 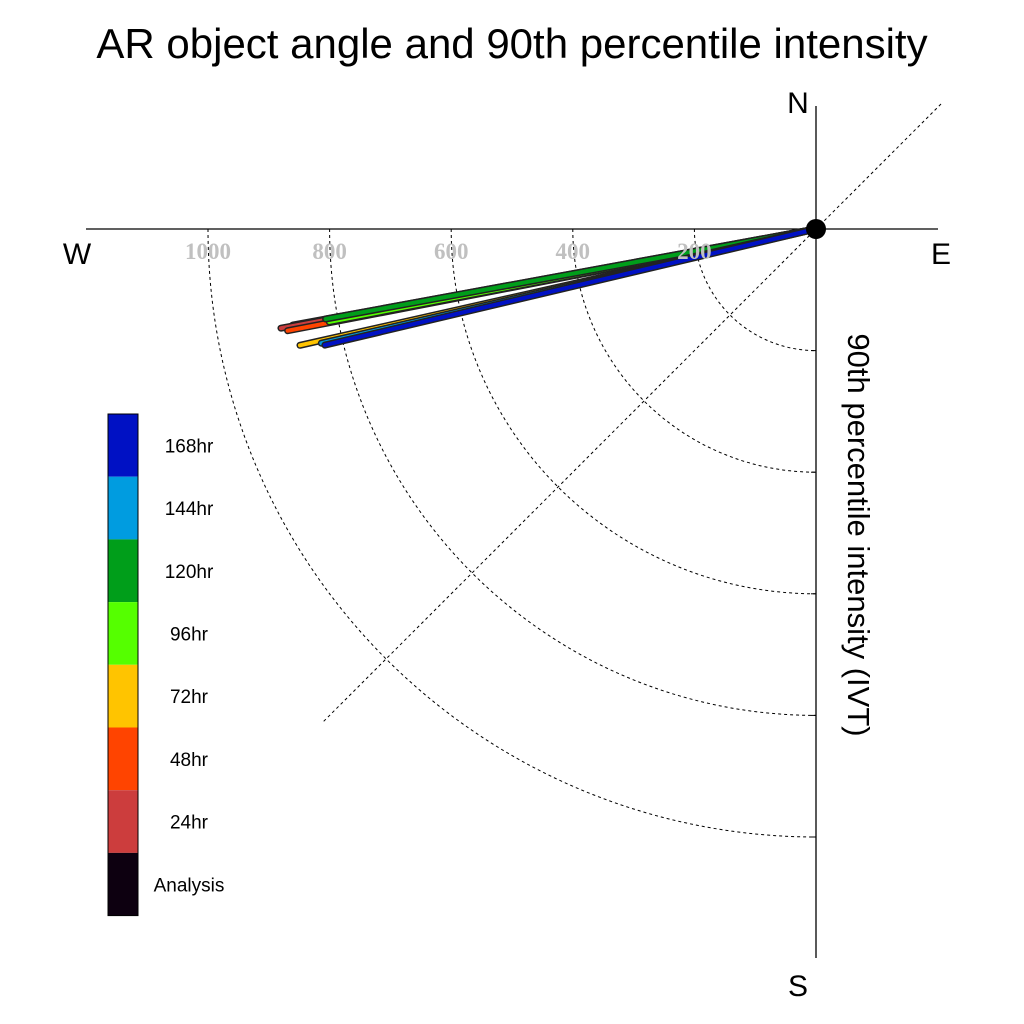 I want to click on legend-swatch-48hr, so click(x=123, y=759).